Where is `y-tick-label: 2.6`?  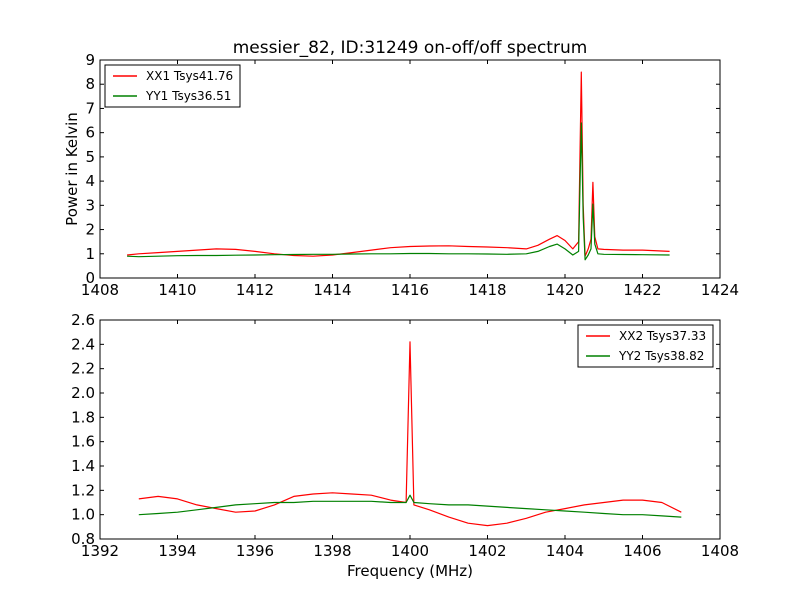 y-tick-label: 2.6 is located at coordinates (83, 320).